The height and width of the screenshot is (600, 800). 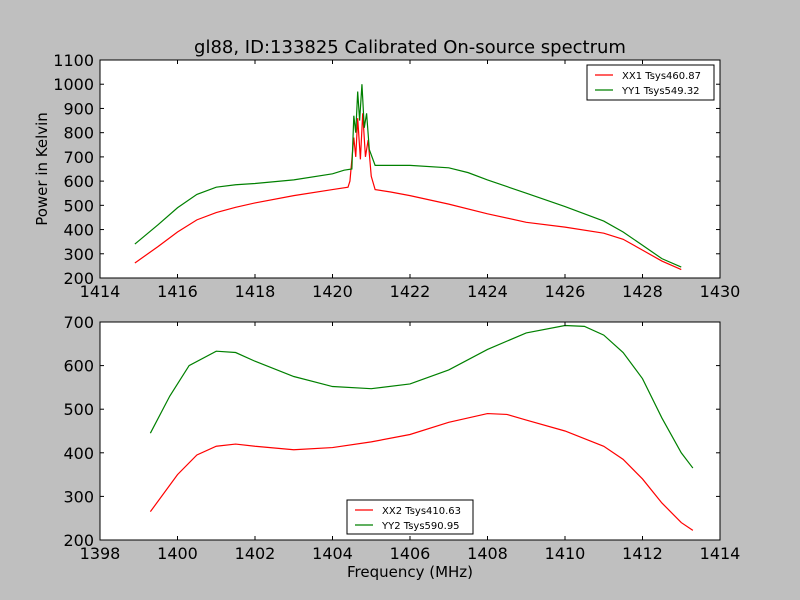 What do you see at coordinates (332, 291) in the screenshot?
I see `x-tick-label: 1420` at bounding box center [332, 291].